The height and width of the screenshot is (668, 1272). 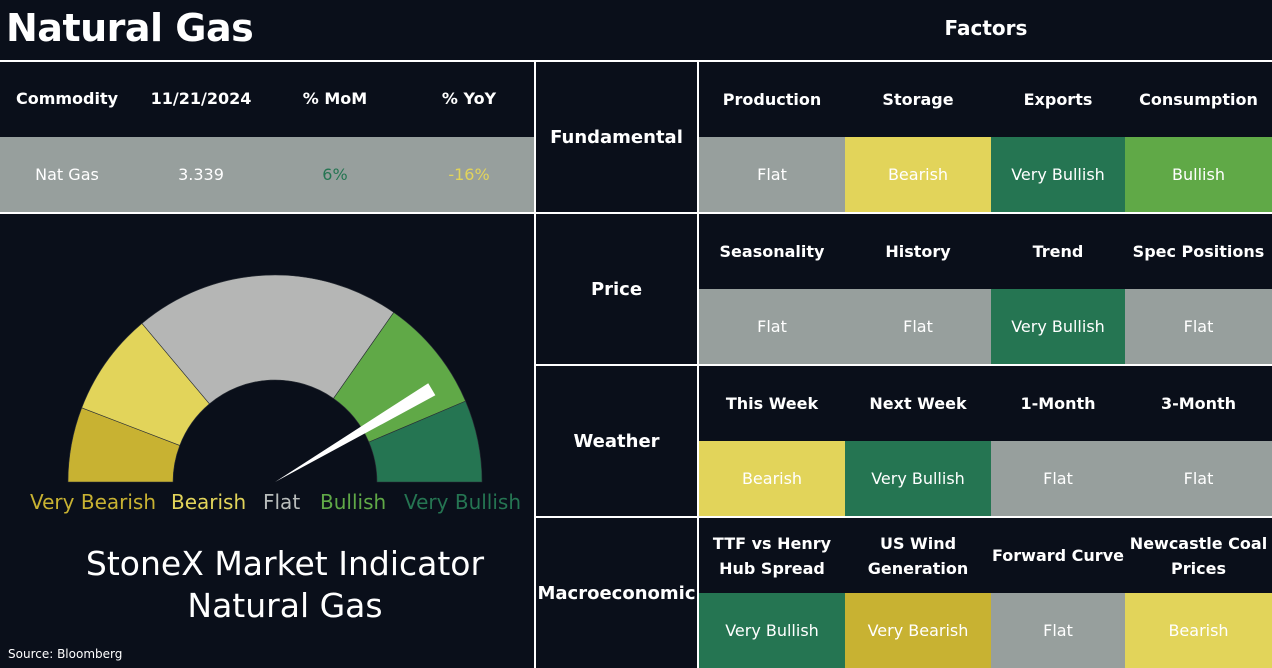 I want to click on factor-name: Spec Positions, so click(x=1198, y=251).